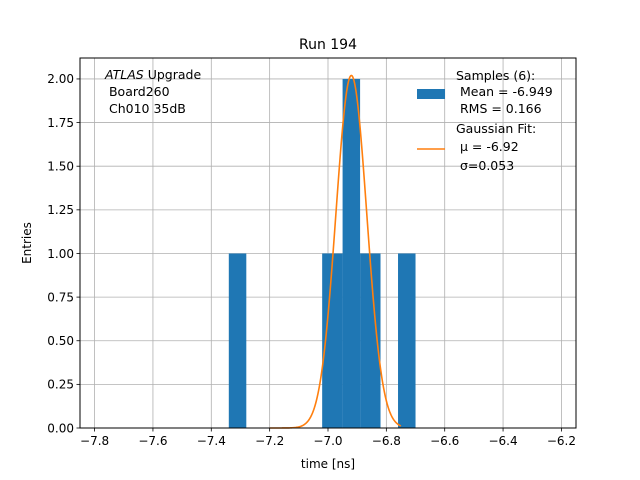  Describe the element at coordinates (60, 428) in the screenshot. I see `y-tick-label: 0.00` at that location.